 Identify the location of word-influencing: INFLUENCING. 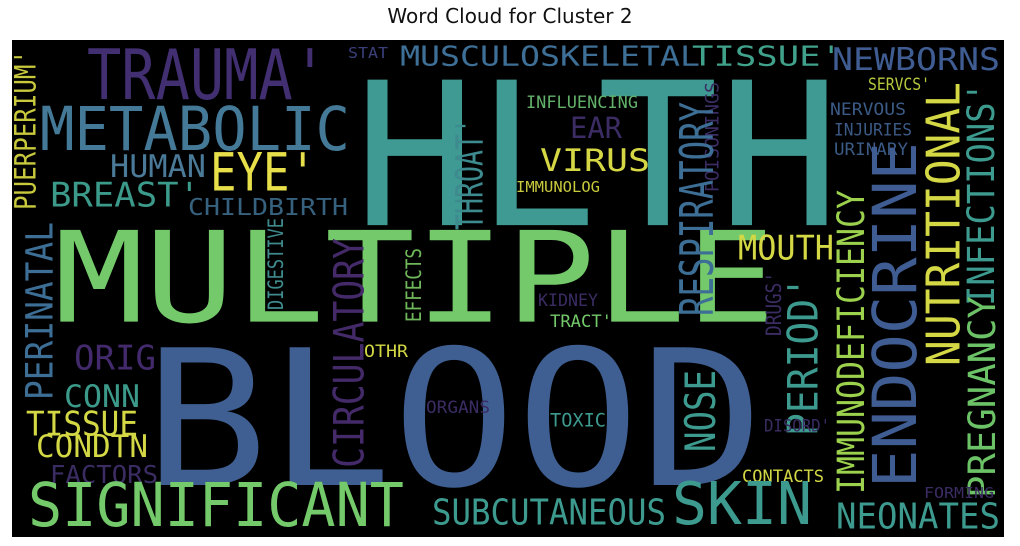
(582, 102).